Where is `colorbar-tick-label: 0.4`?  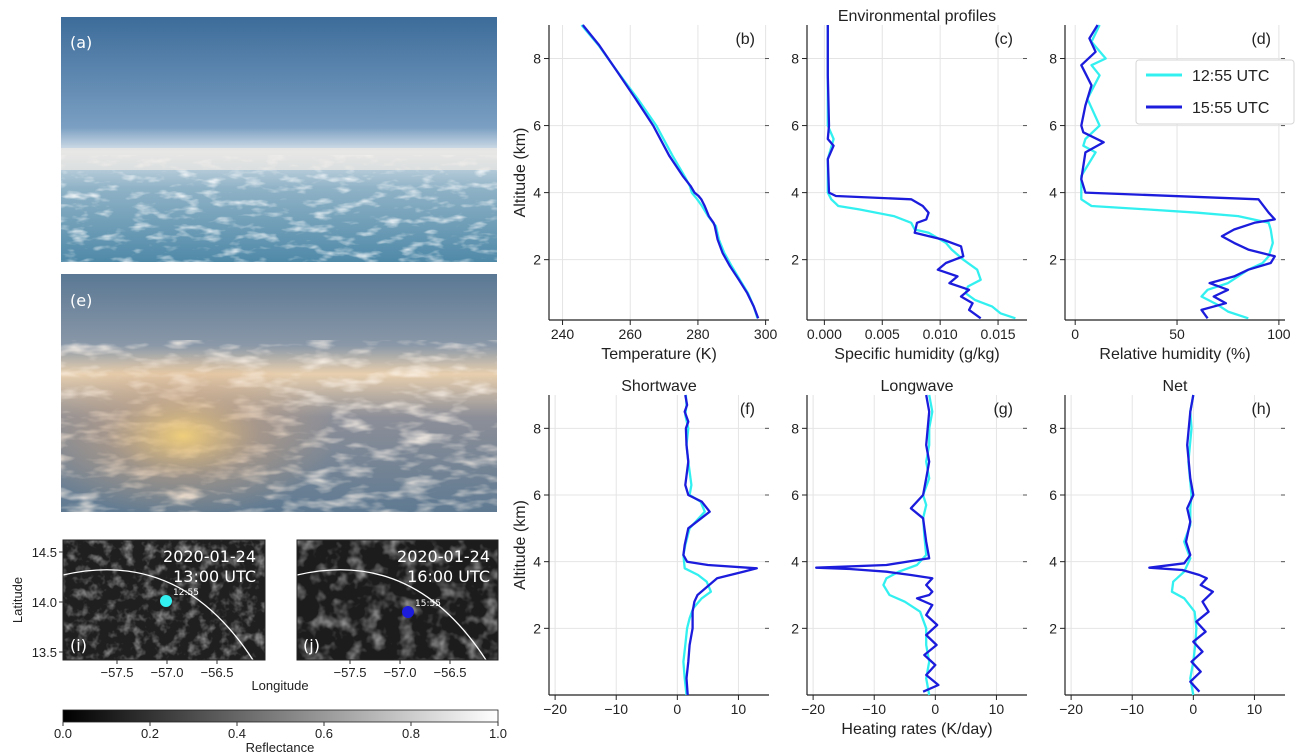 colorbar-tick-label: 0.4 is located at coordinates (237, 733).